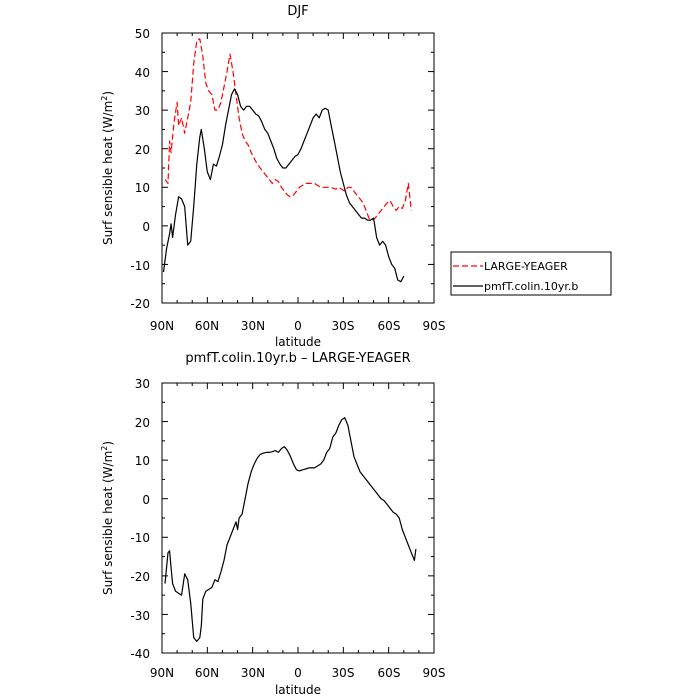 The image size is (700, 700). I want to click on series-line-difference, so click(290, 530).